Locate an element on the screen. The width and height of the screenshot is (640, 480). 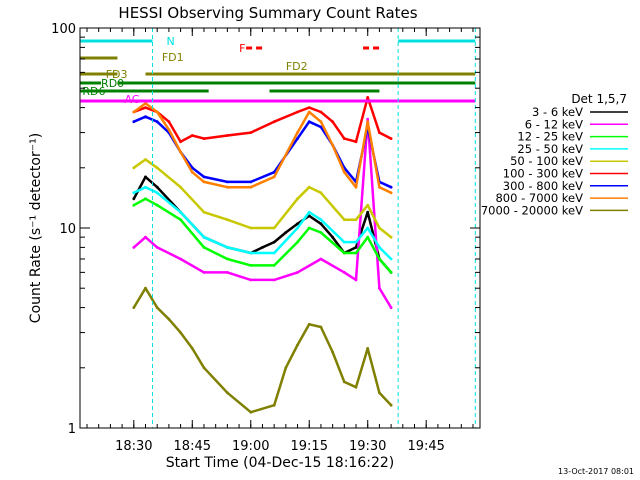
flag-label-f: F is located at coordinates (242, 48).